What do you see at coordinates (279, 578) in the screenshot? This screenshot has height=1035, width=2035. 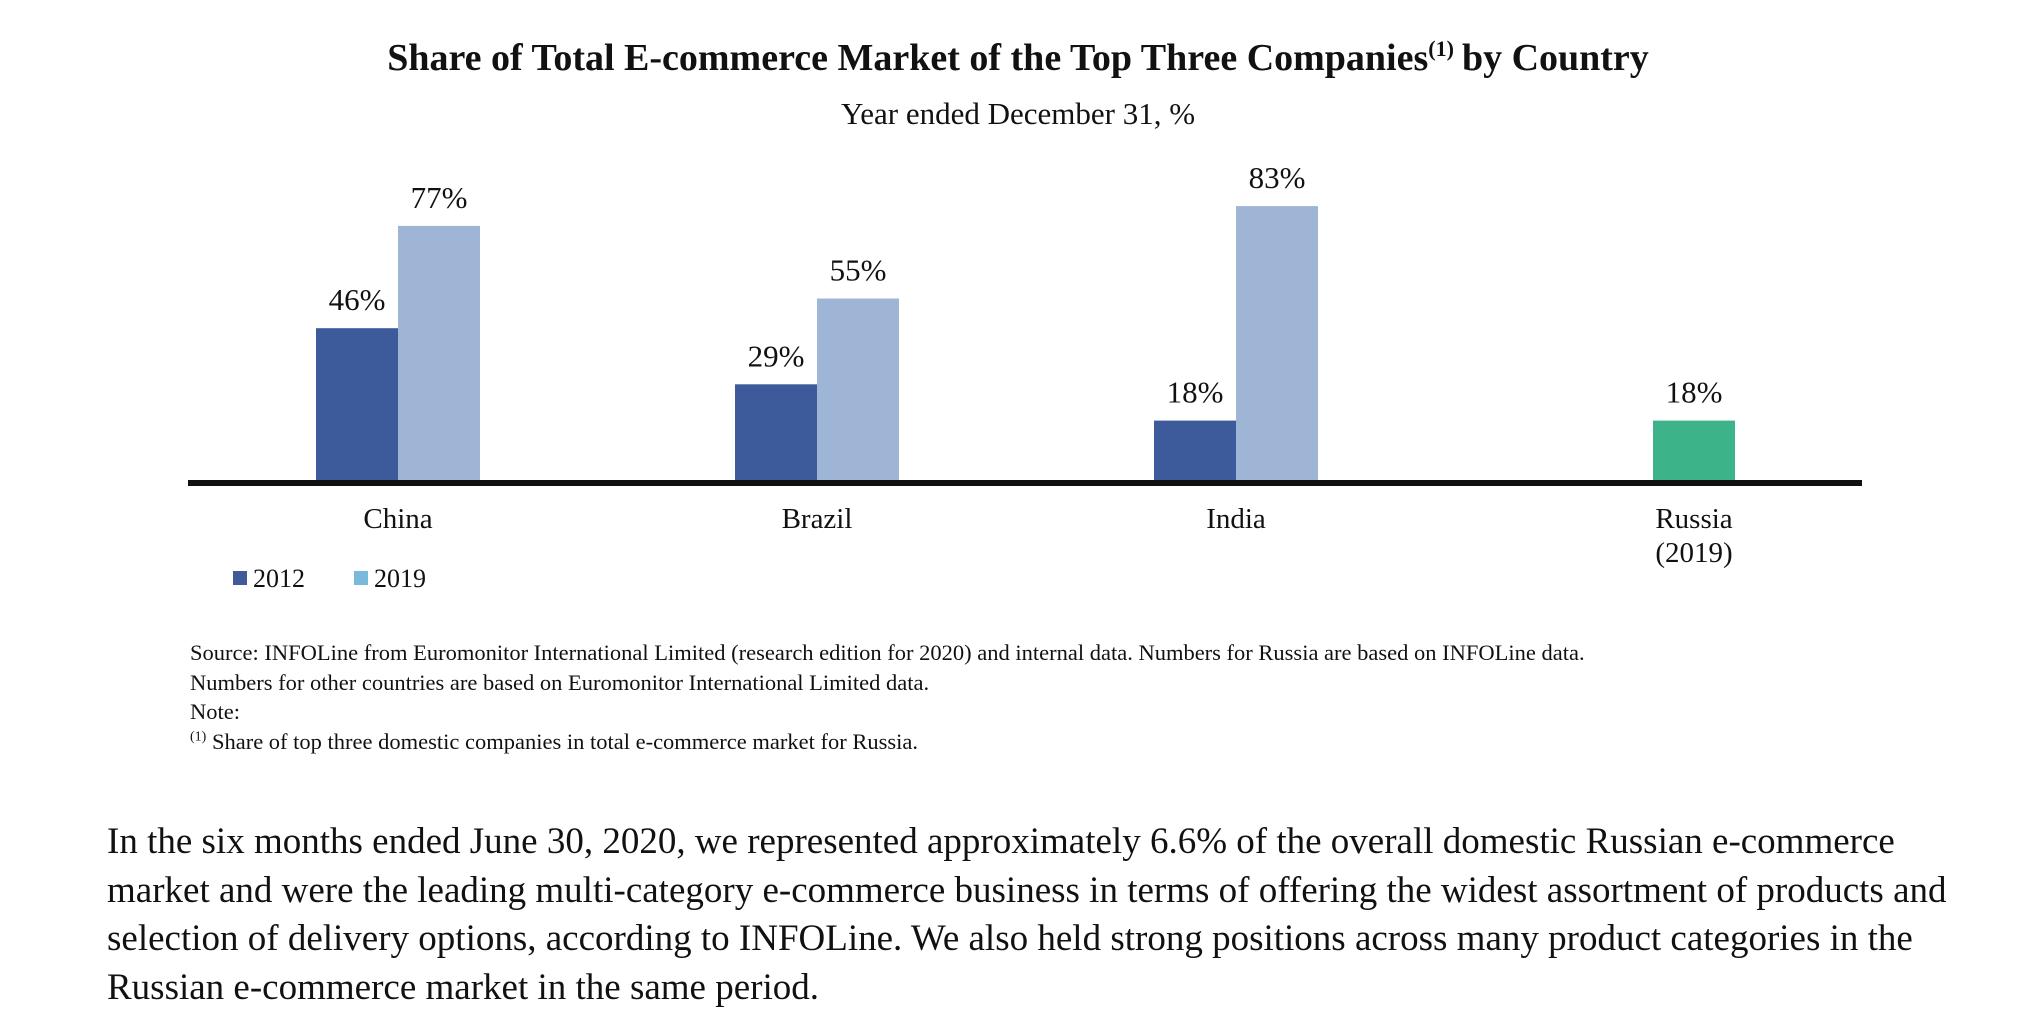 I see `legend-label-2012: 2012` at bounding box center [279, 578].